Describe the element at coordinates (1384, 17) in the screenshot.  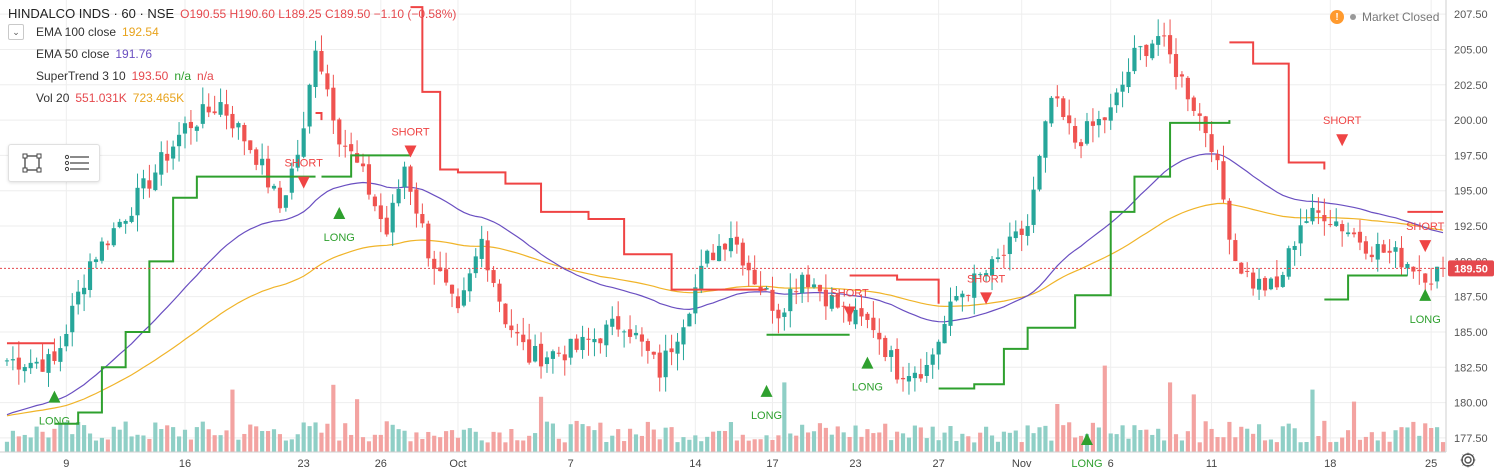
I see `market-status: ! Market Closed` at that location.